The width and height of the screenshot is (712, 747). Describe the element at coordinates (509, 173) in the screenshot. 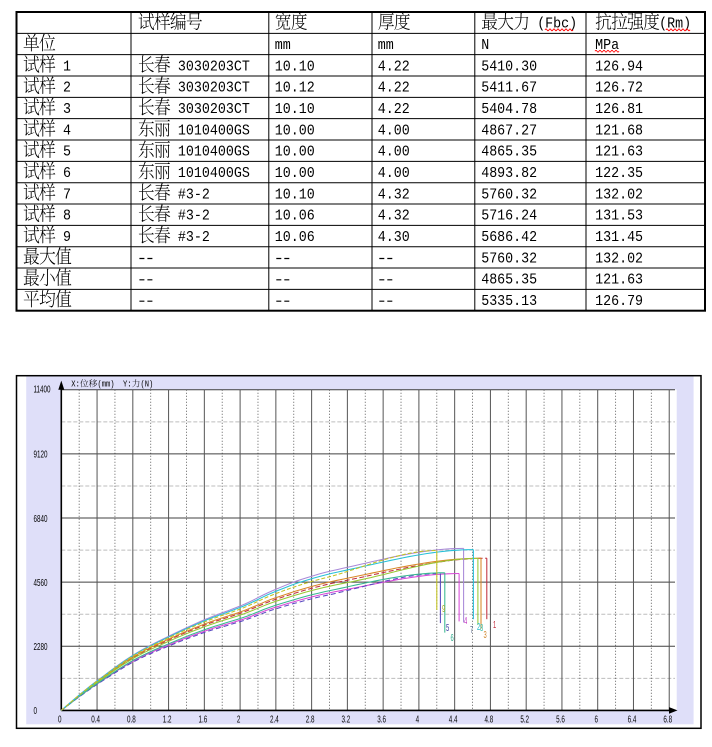

I see `svg-text: 4893.82` at that location.